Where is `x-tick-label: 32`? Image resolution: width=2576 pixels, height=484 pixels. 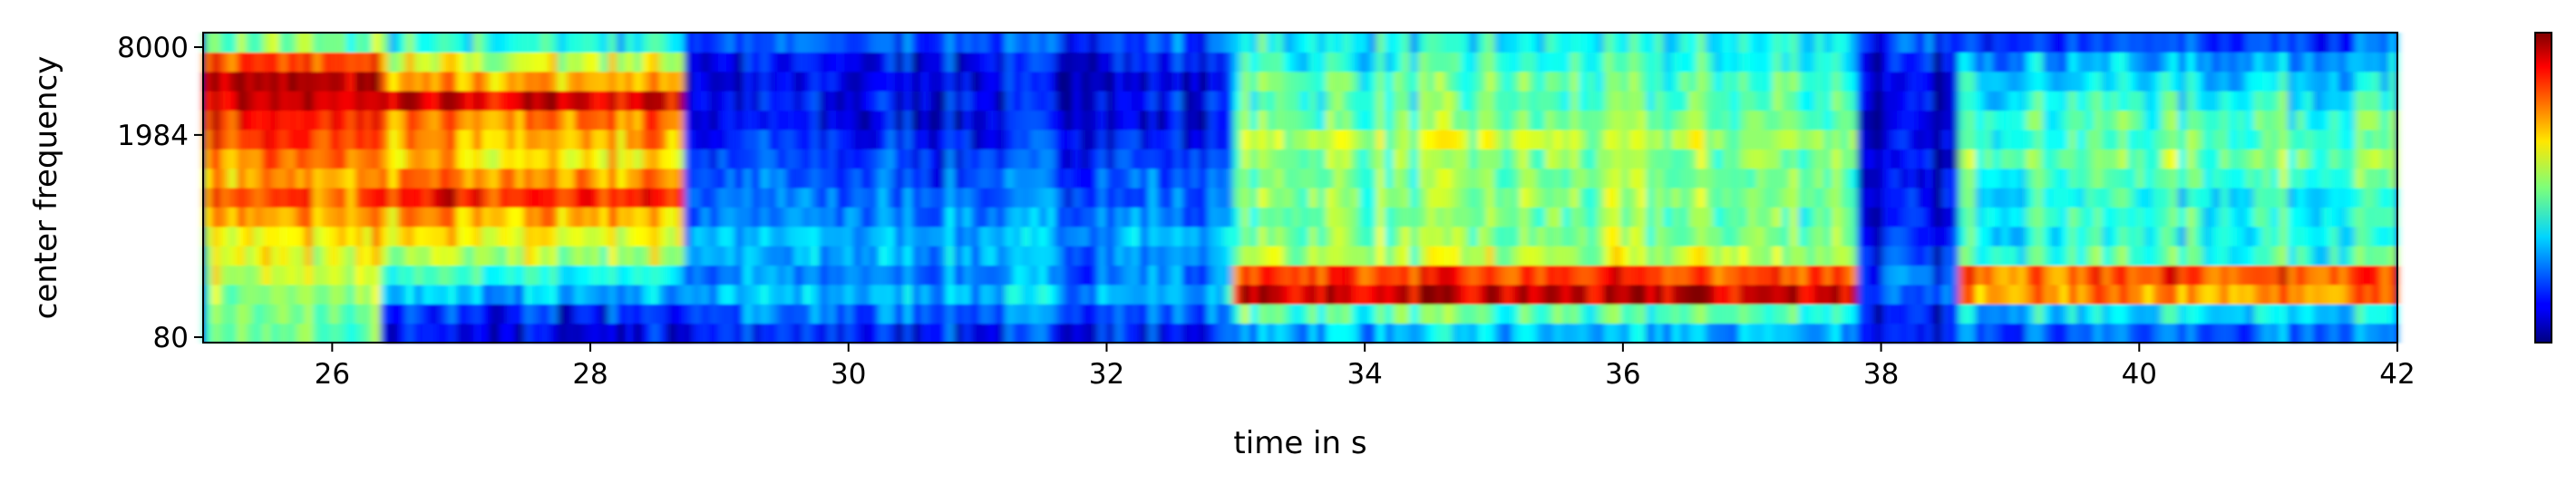
x-tick-label: 32 is located at coordinates (1106, 374).